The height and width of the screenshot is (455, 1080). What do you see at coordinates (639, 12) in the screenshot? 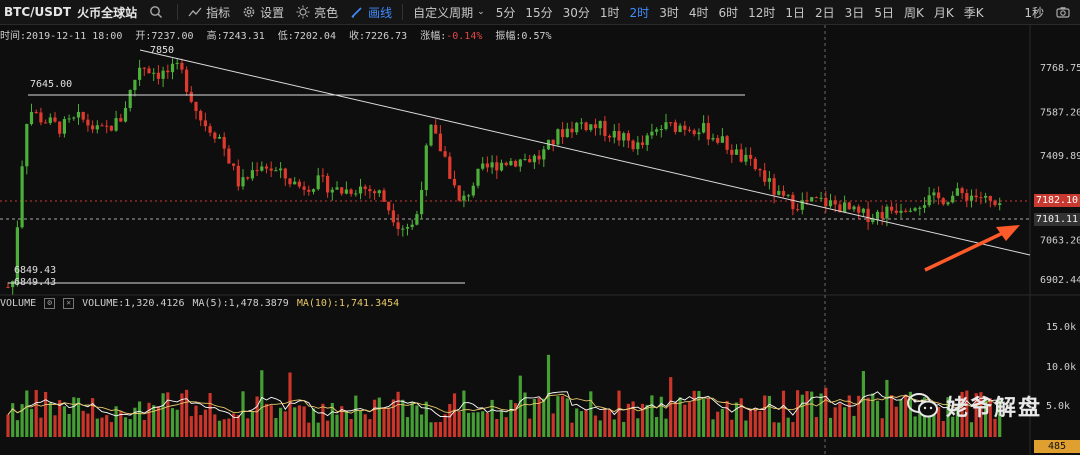
I see `period-tab: 2时` at bounding box center [639, 12].